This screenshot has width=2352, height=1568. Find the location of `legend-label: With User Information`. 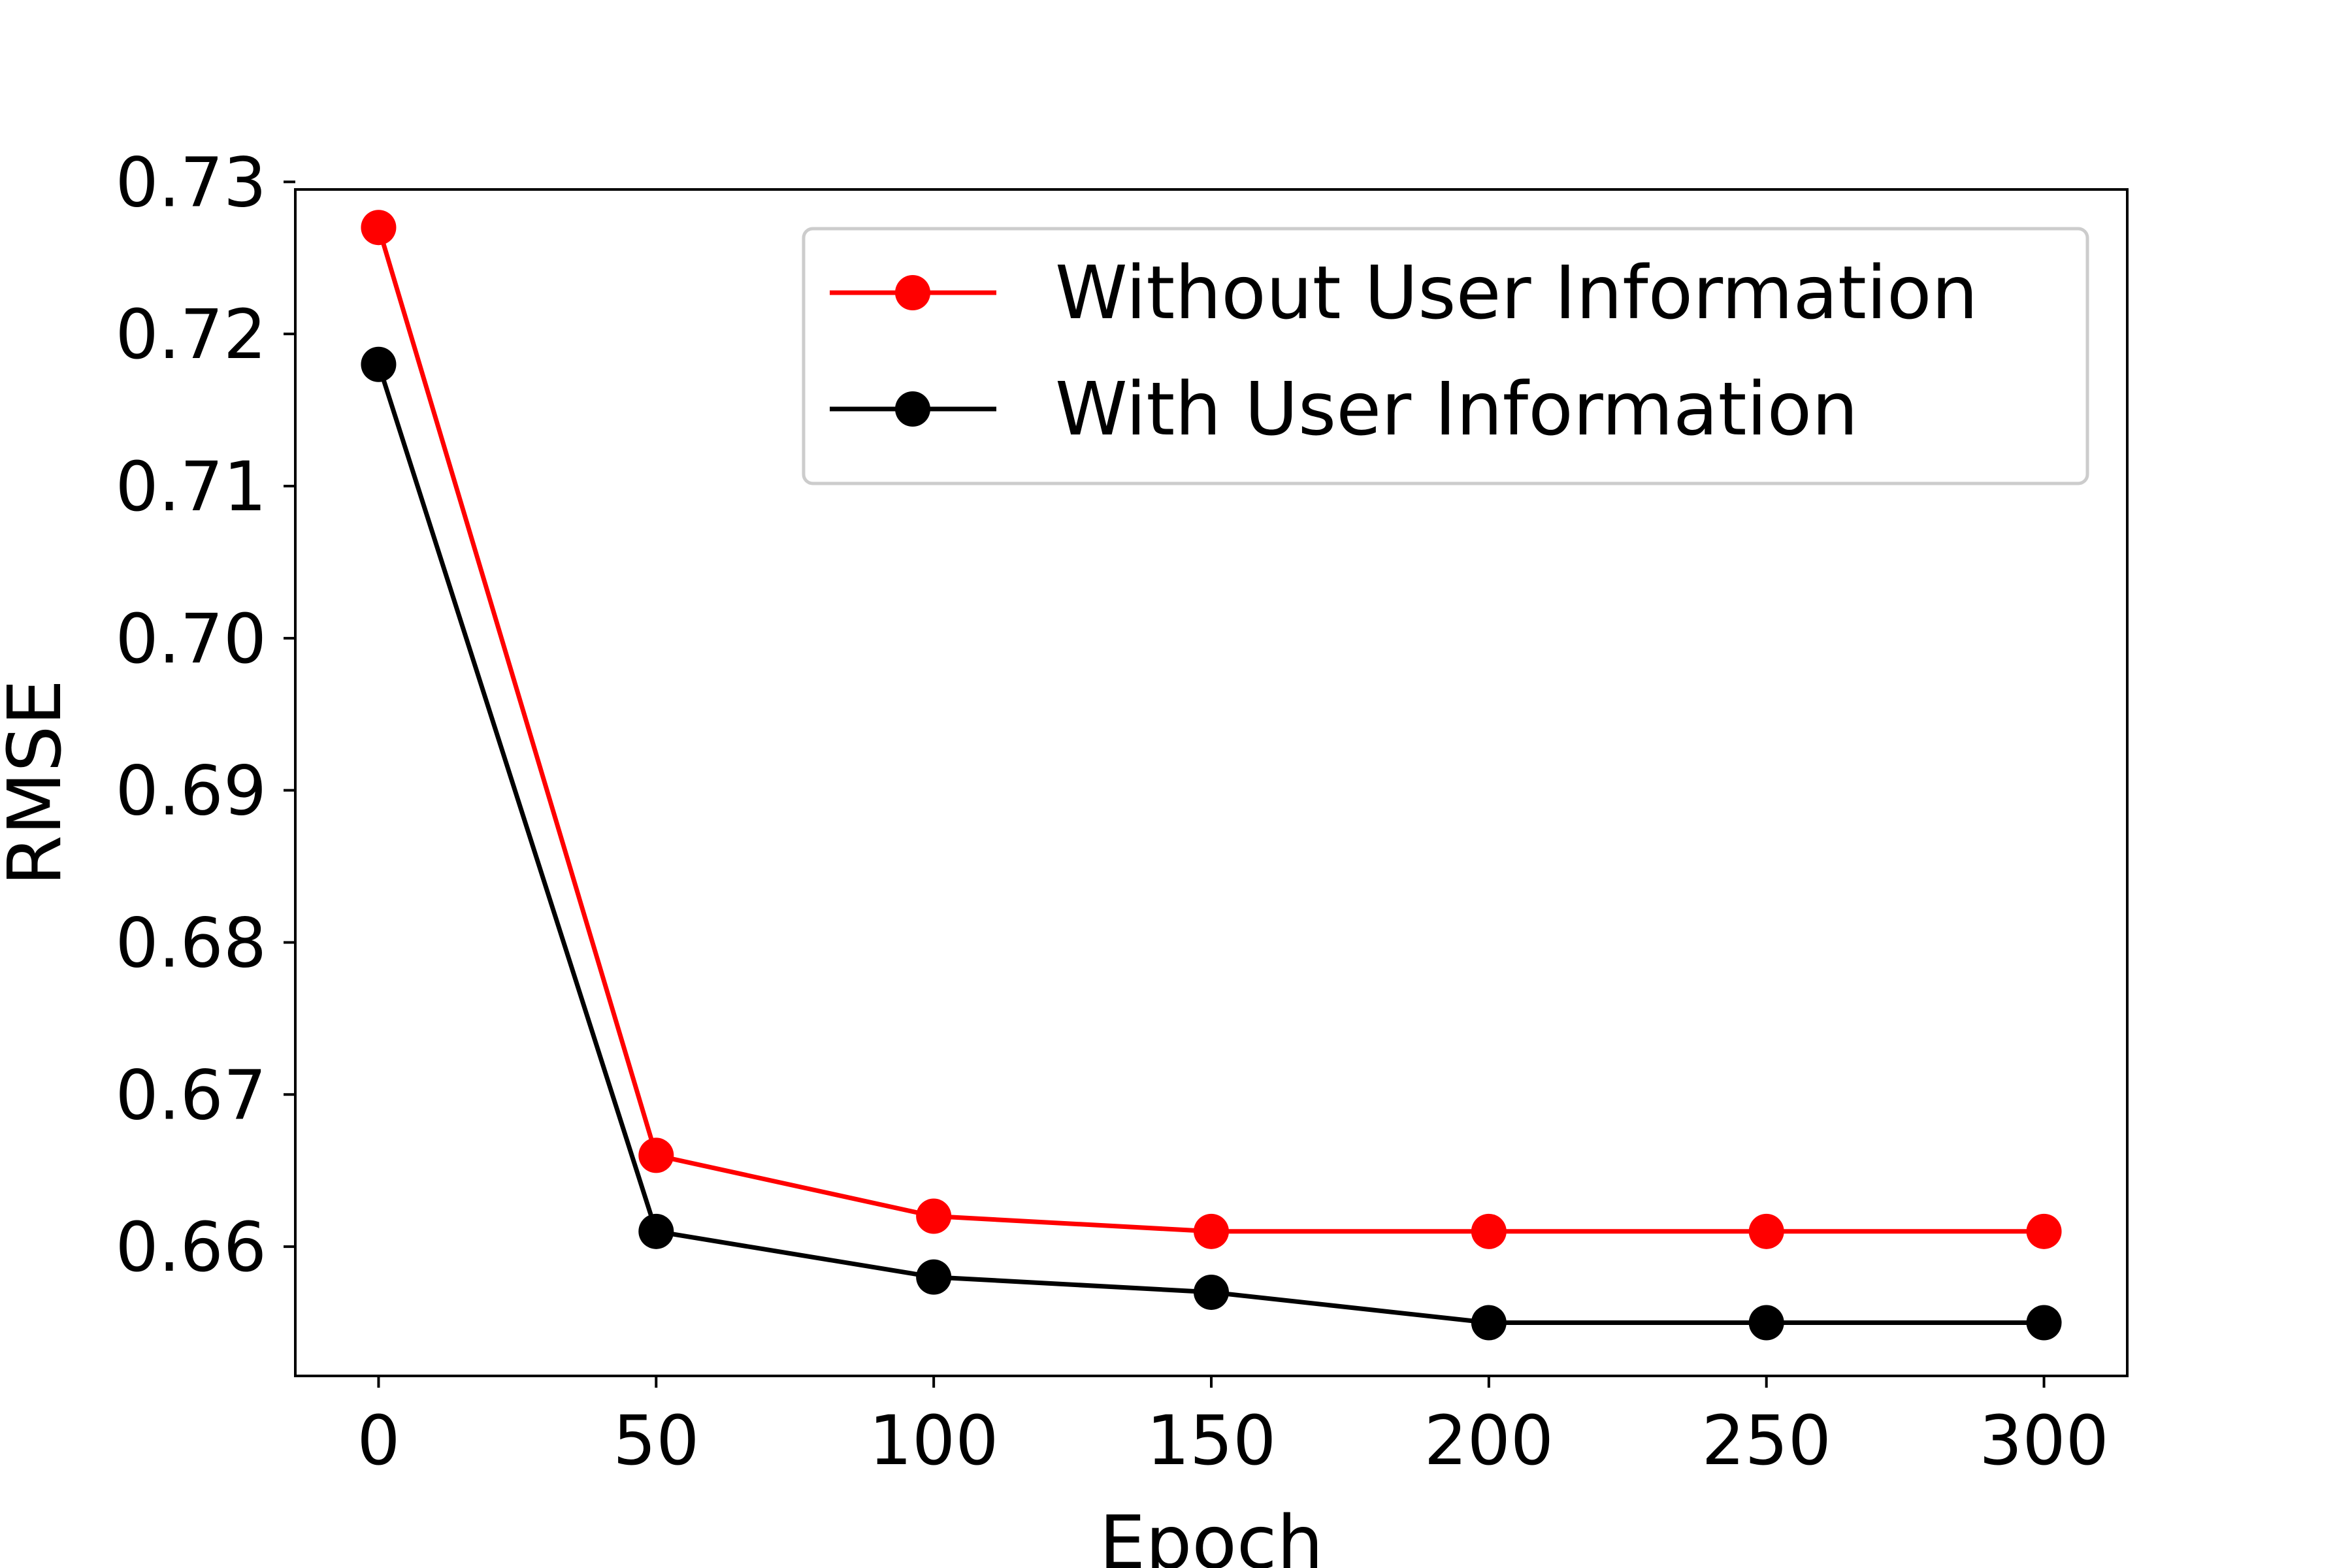

legend-label: With User Information is located at coordinates (1456, 409).